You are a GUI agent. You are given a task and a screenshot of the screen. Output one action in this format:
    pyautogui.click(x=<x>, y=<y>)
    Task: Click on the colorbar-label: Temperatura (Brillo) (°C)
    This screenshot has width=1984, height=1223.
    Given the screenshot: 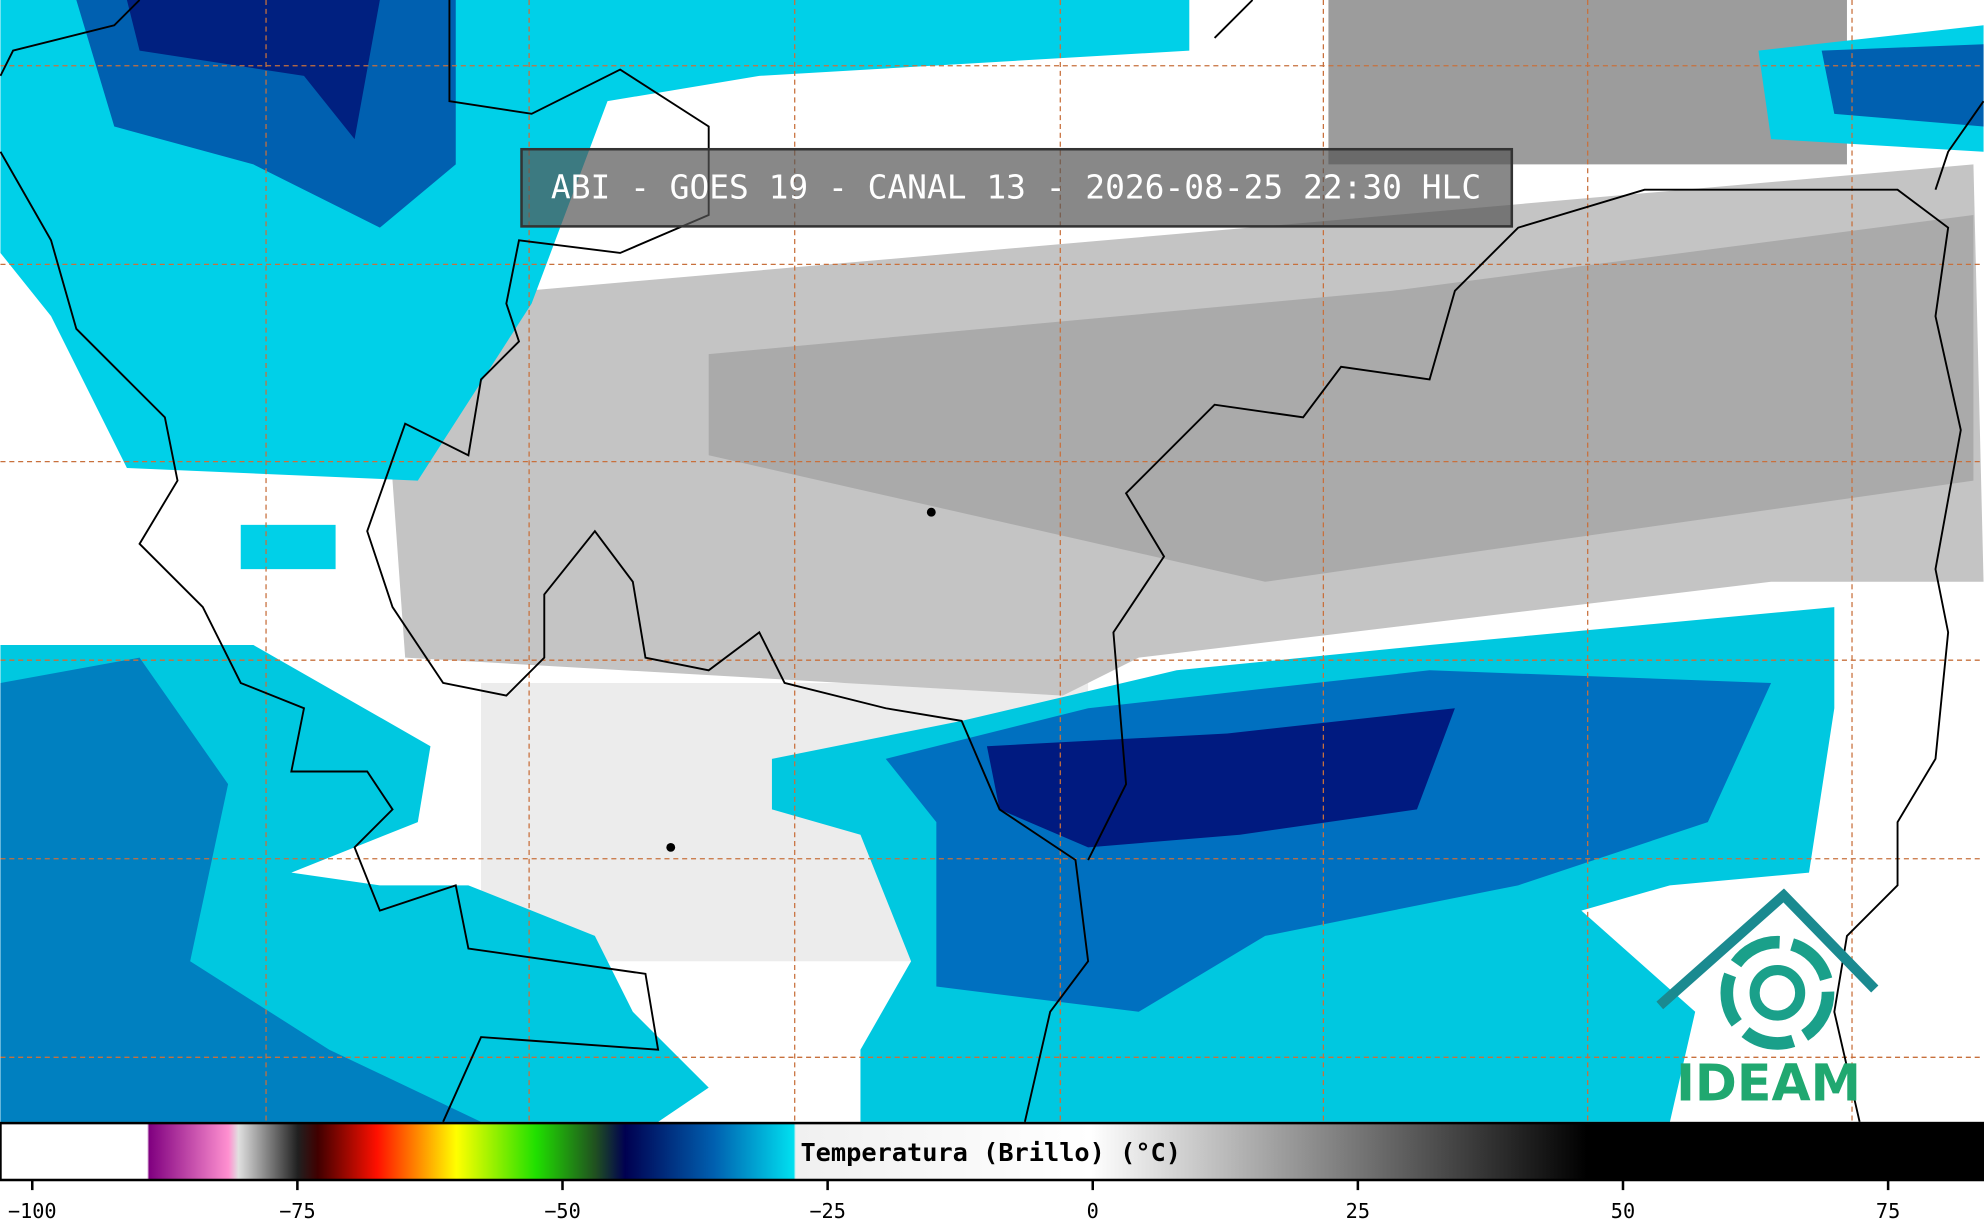 What is the action you would take?
    pyautogui.click(x=990, y=1152)
    